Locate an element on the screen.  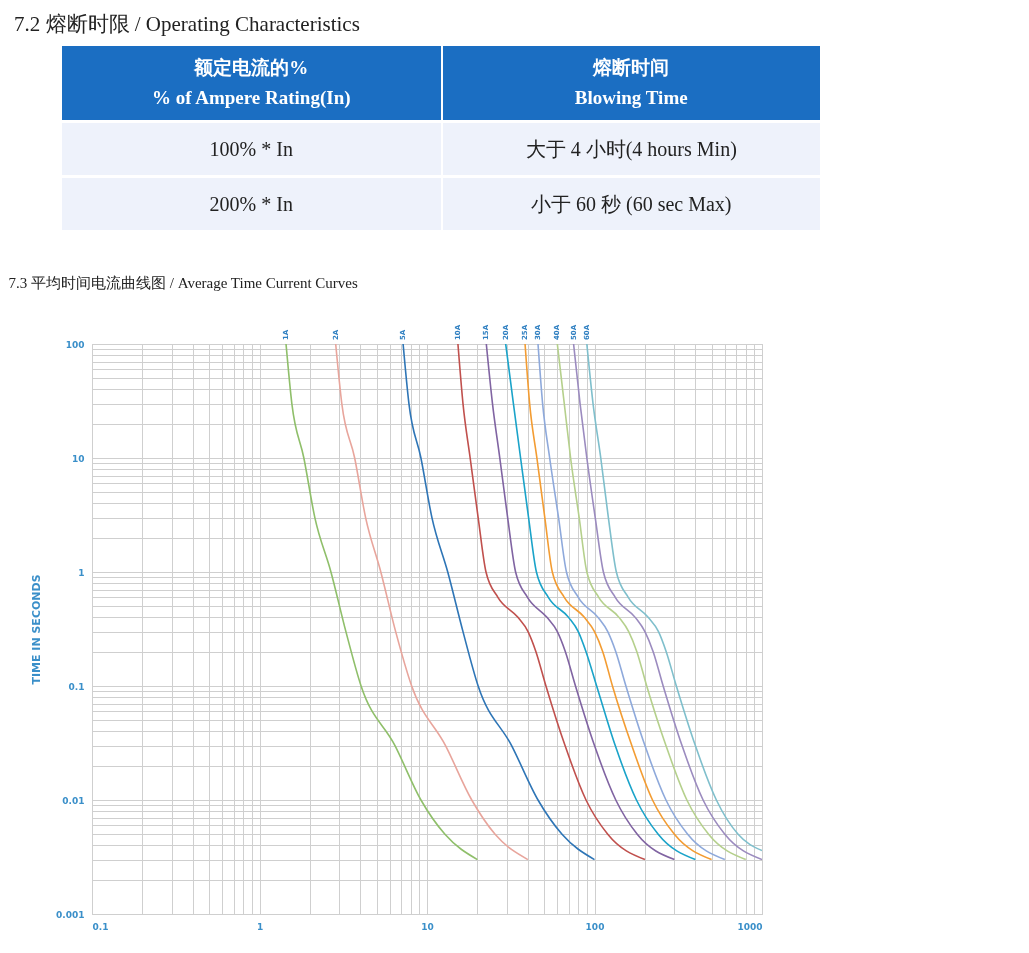
text: 额定电流的% is located at coordinates (251, 68).